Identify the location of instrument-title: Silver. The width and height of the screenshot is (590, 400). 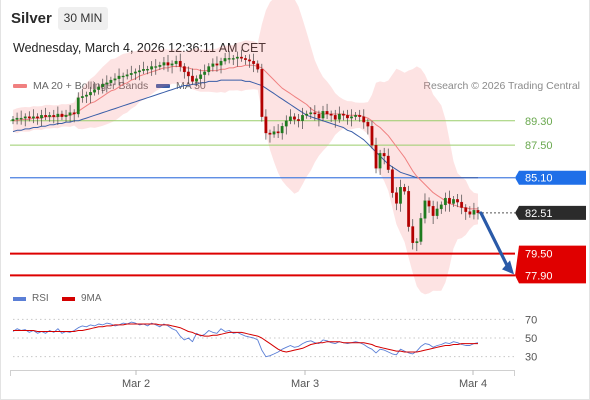
(31, 18).